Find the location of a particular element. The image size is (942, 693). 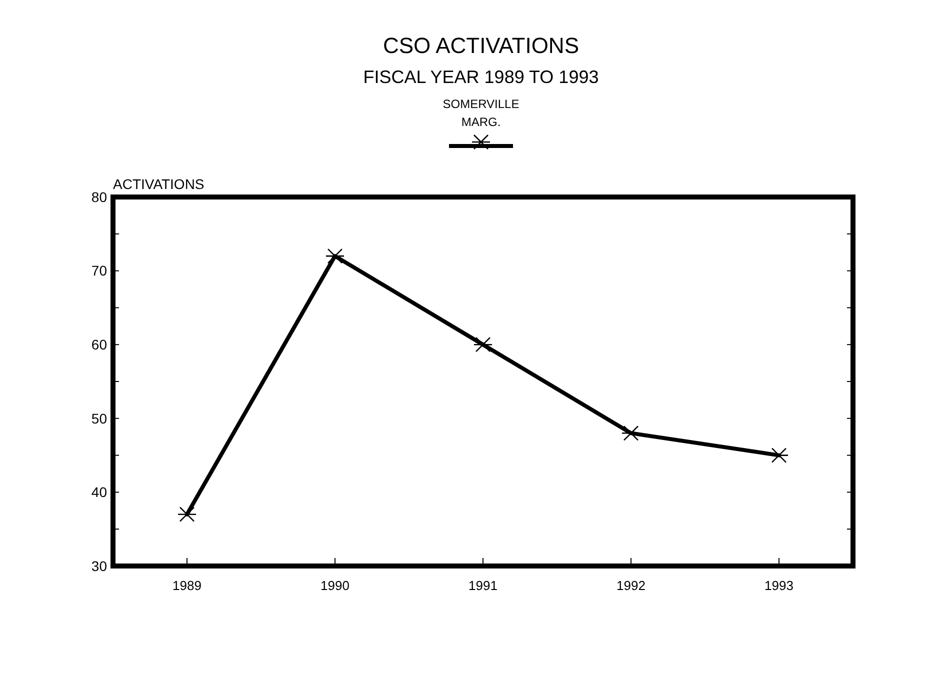

y-tick-label: 60 is located at coordinates (99, 344).